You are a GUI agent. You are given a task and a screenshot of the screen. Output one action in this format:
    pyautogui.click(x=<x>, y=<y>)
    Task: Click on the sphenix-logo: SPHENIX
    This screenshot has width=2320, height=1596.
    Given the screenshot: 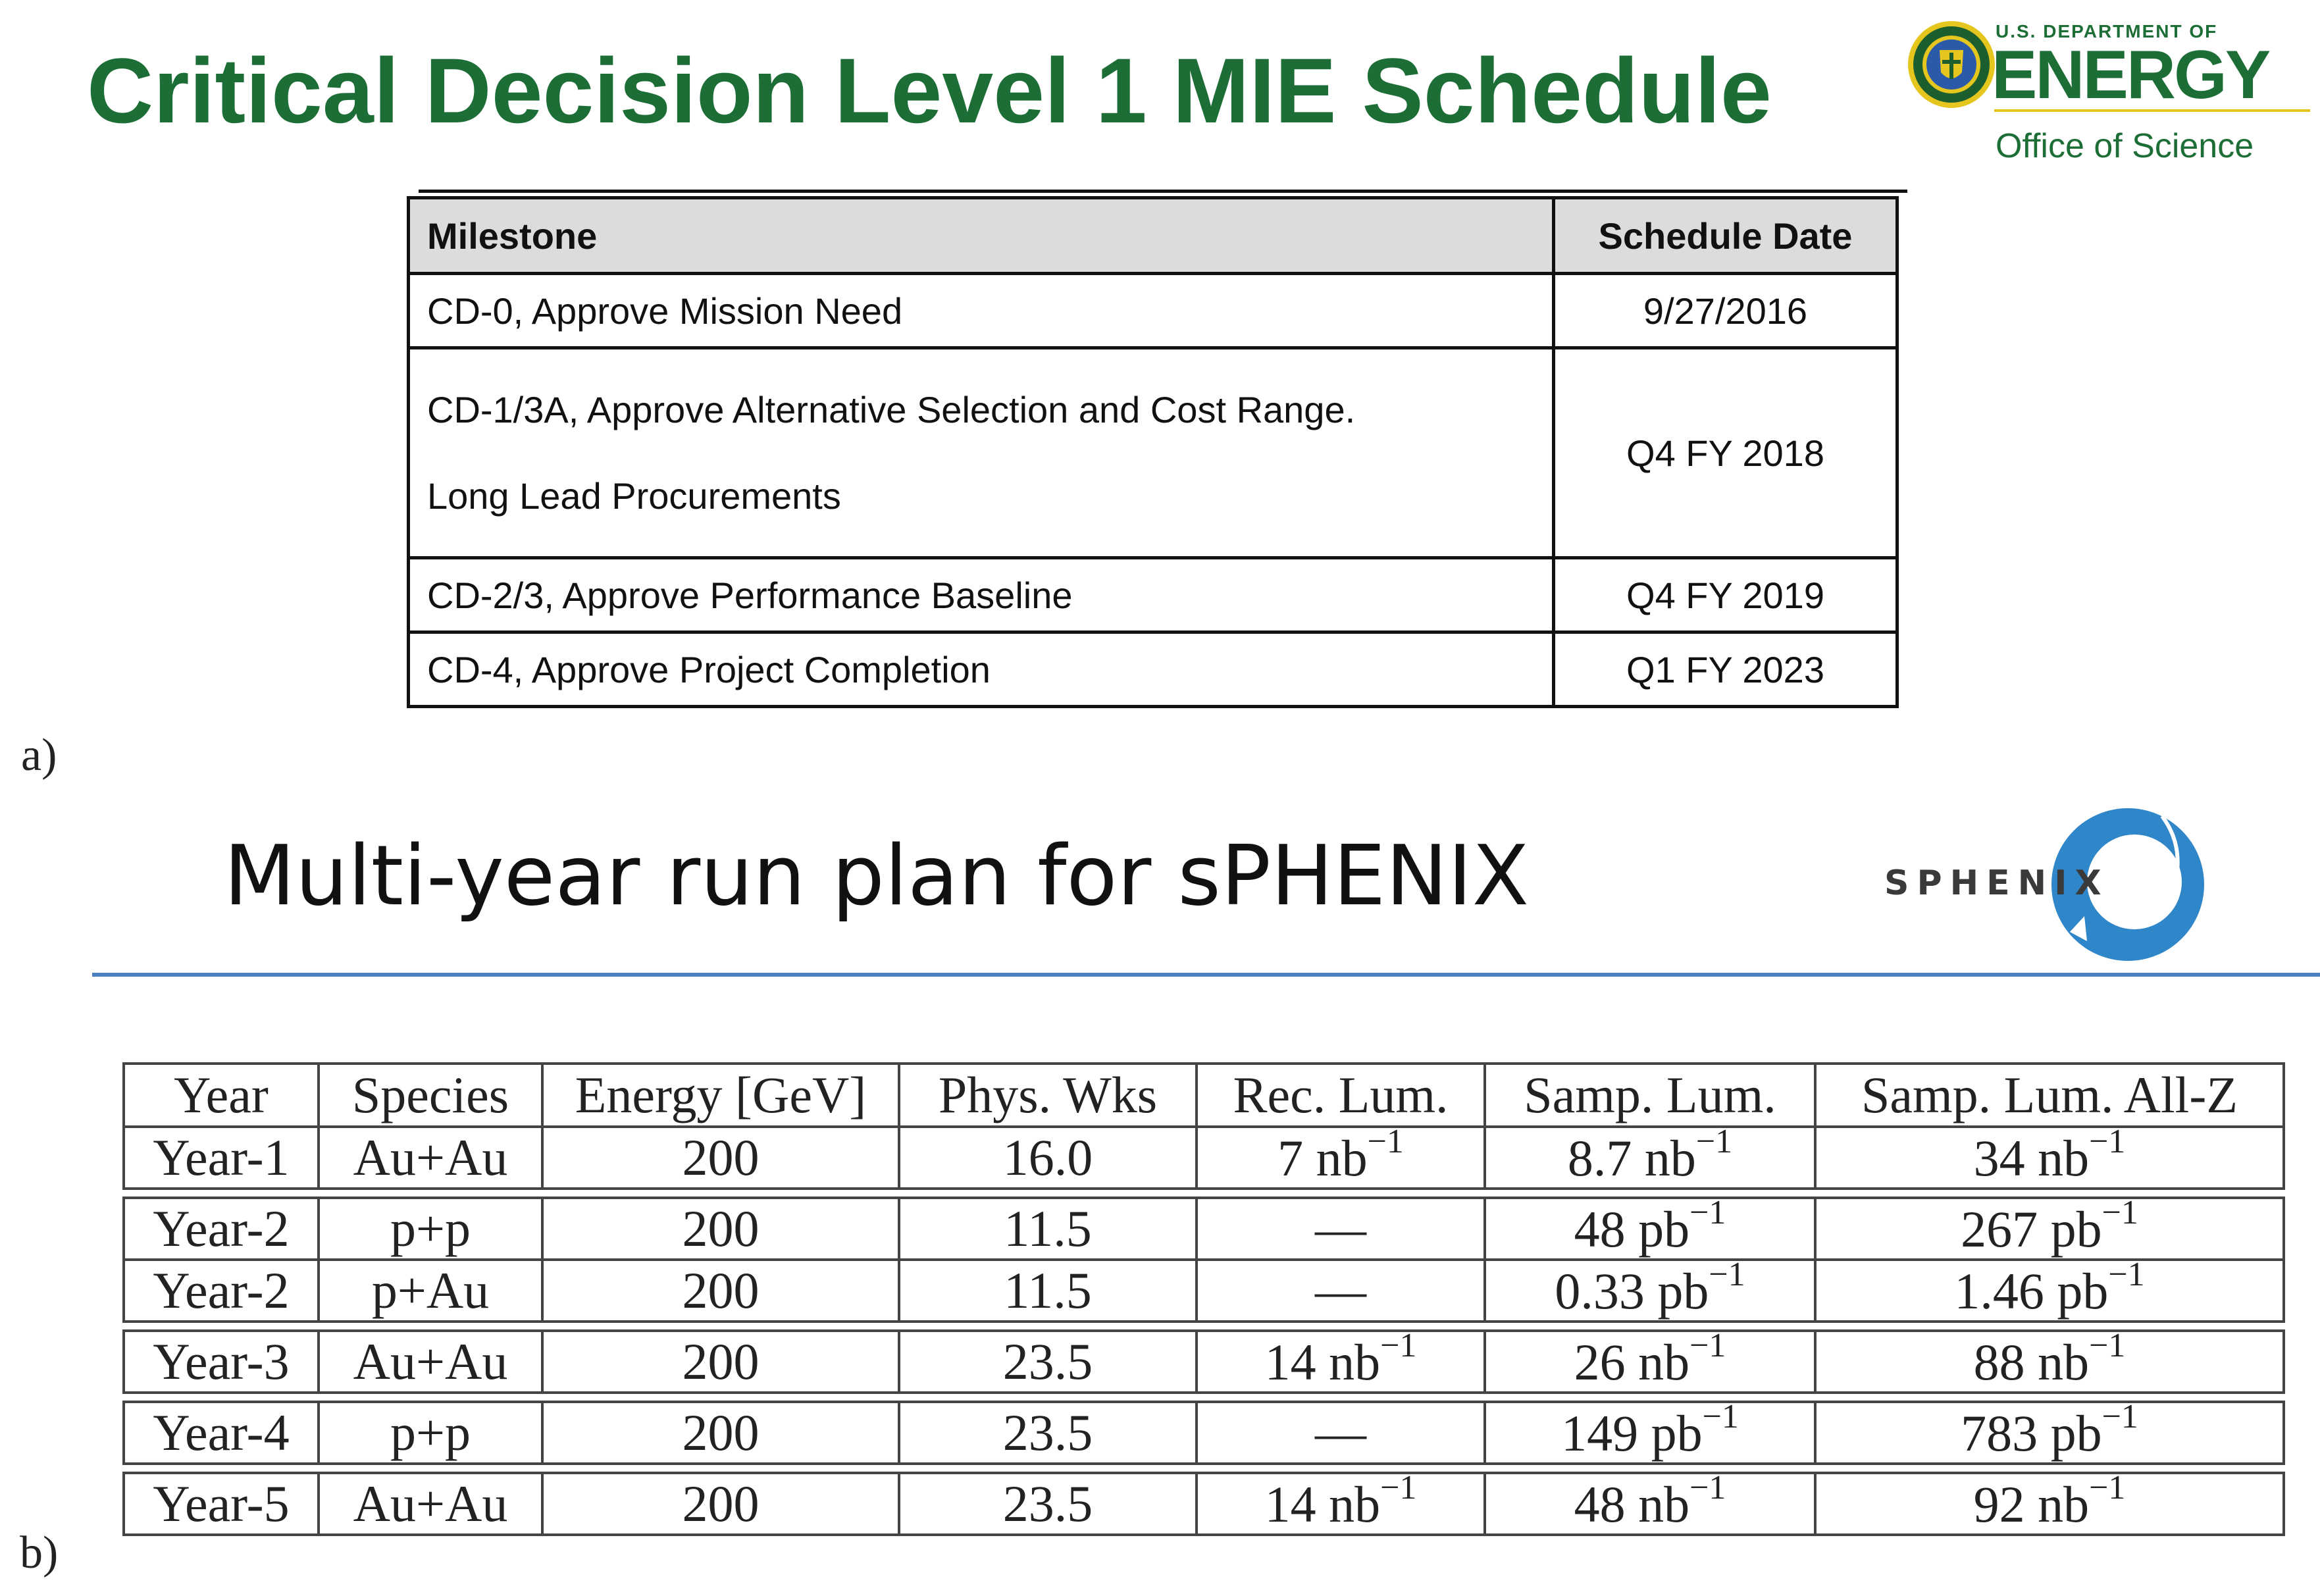 What is the action you would take?
    pyautogui.click(x=2043, y=885)
    